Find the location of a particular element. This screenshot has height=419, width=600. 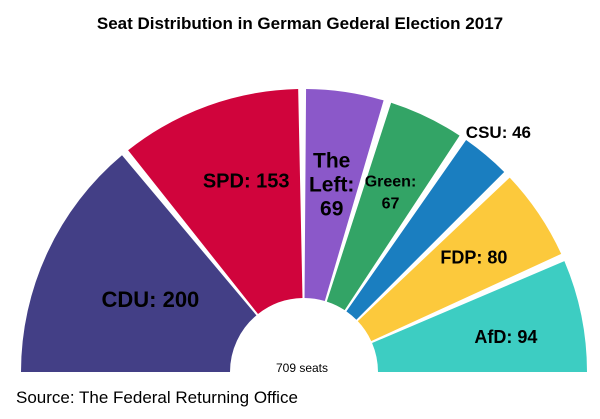

segment-csu is located at coordinates (425, 230).